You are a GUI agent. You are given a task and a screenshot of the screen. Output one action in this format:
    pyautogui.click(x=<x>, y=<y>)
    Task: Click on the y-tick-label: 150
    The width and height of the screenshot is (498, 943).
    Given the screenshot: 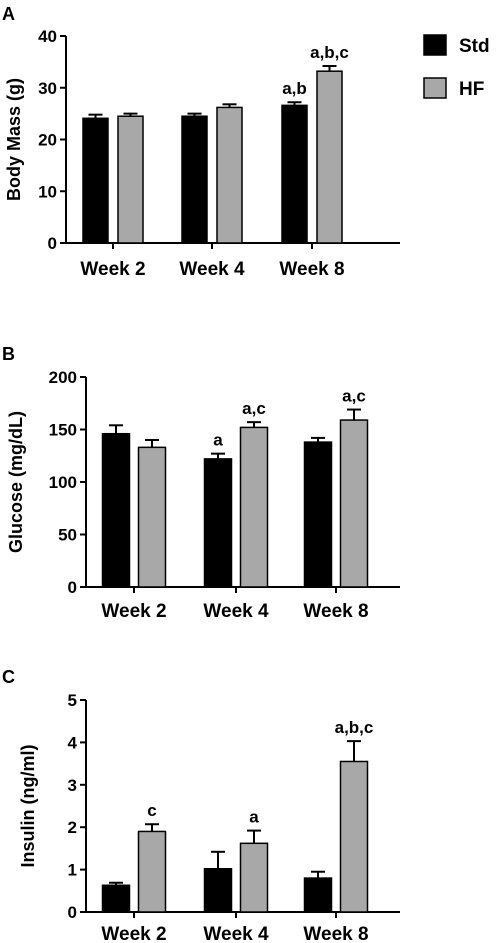 What is the action you would take?
    pyautogui.click(x=63, y=430)
    